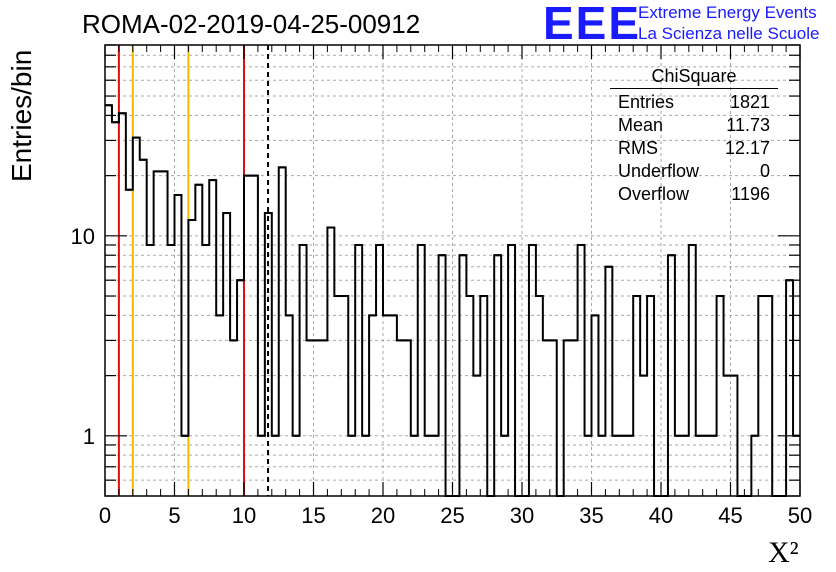 The width and height of the screenshot is (836, 572). What do you see at coordinates (251, 24) in the screenshot?
I see `chart-title: ROMA-02-2019-04-25-00912` at bounding box center [251, 24].